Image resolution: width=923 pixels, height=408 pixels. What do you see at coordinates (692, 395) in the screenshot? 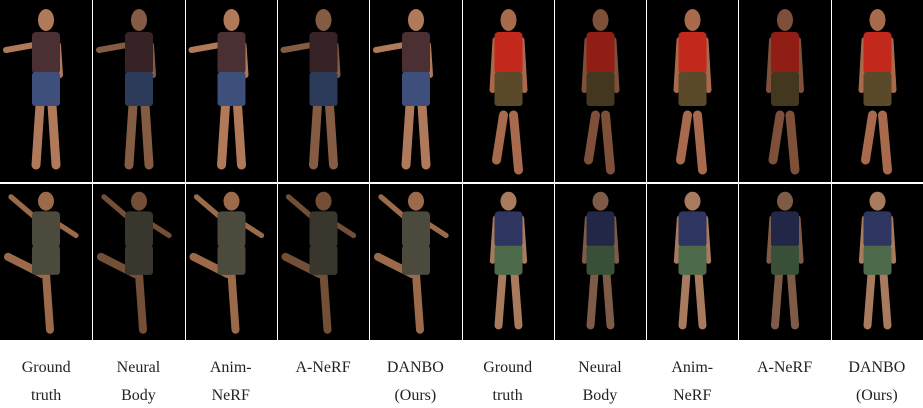
I see `caption: NeRF` at bounding box center [692, 395].